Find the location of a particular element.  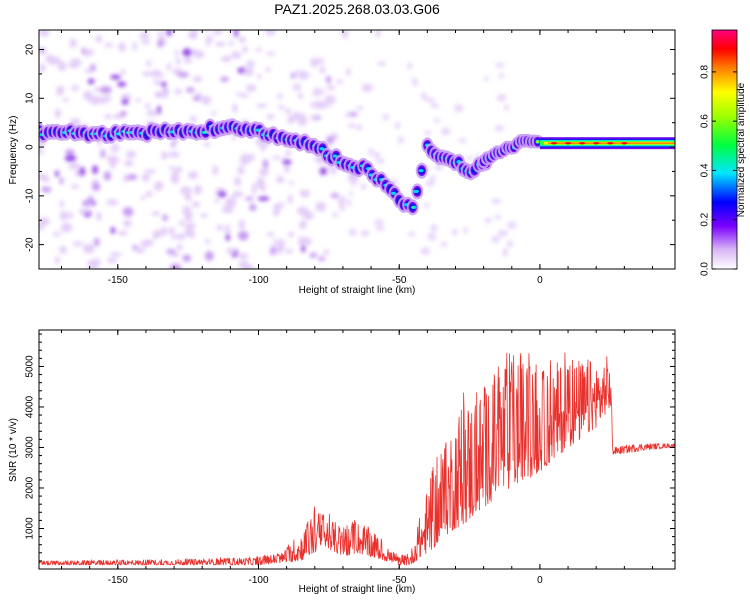

colorbar-ticks: 0.0 0.2 0.4 0.6 0.8 is located at coordinates (718, 170).